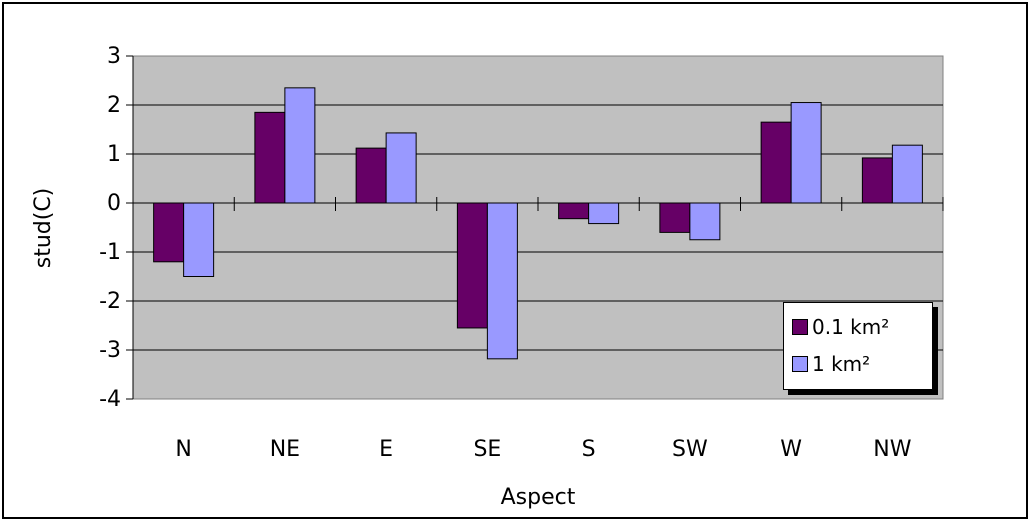 This screenshot has height=523, width=1032. What do you see at coordinates (543, 449) in the screenshot?
I see `x-tick-labels: N NE E SE S SW W NW` at bounding box center [543, 449].